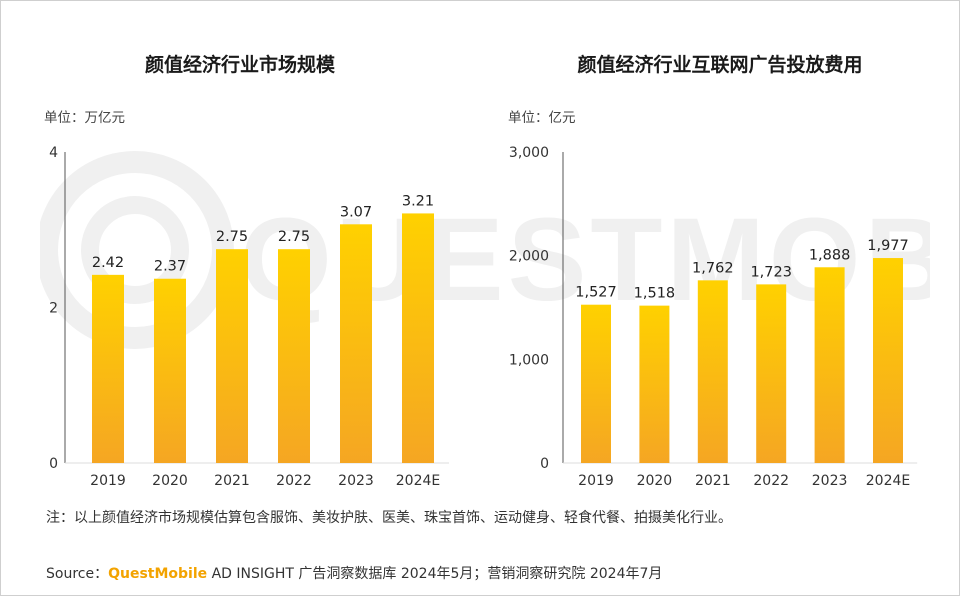 The width and height of the screenshot is (960, 596). Describe the element at coordinates (158, 574) in the screenshot. I see `source-brand: QuestMobile` at that location.